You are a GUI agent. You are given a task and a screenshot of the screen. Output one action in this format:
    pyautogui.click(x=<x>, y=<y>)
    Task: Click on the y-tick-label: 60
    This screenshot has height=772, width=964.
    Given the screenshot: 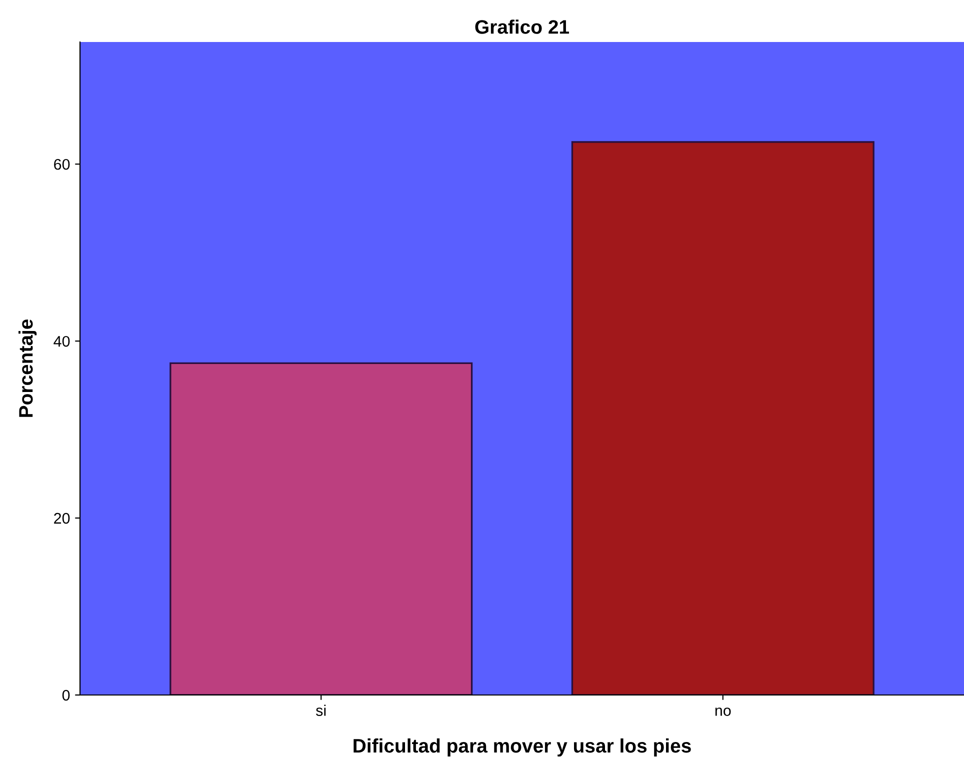 What is the action you would take?
    pyautogui.click(x=62, y=164)
    